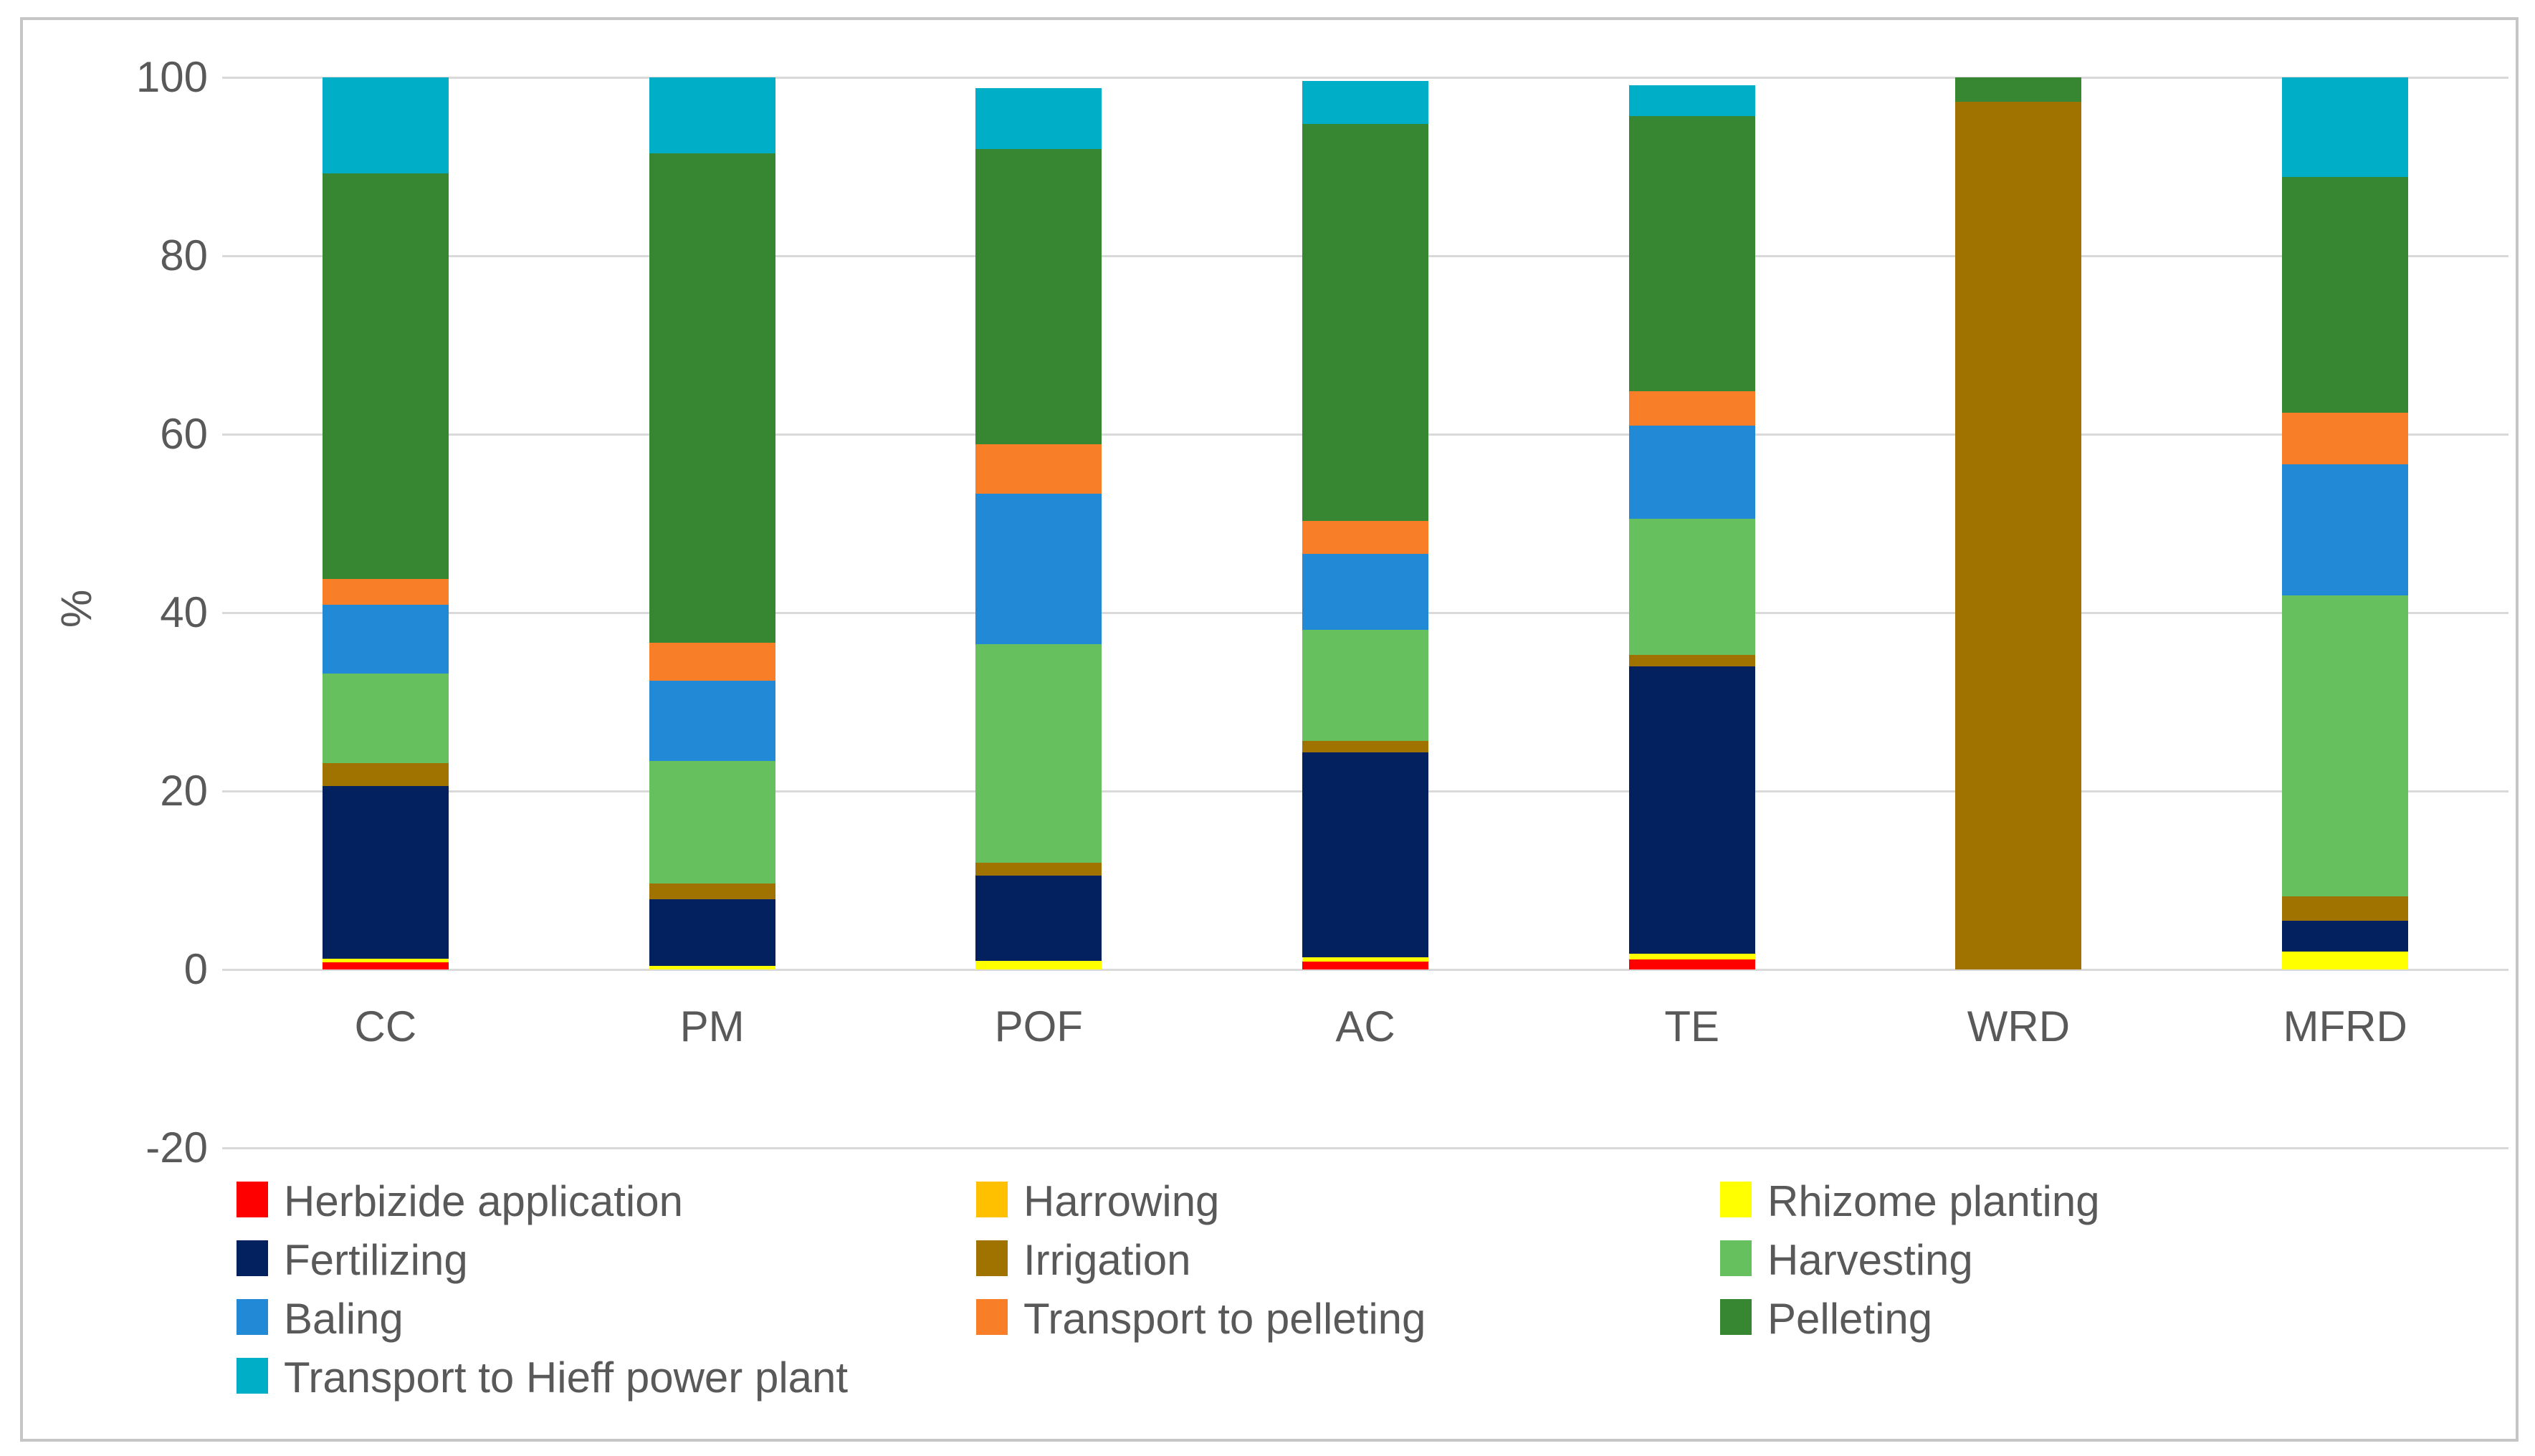  What do you see at coordinates (176, 1148) in the screenshot?
I see `y-axis-label: -20` at bounding box center [176, 1148].